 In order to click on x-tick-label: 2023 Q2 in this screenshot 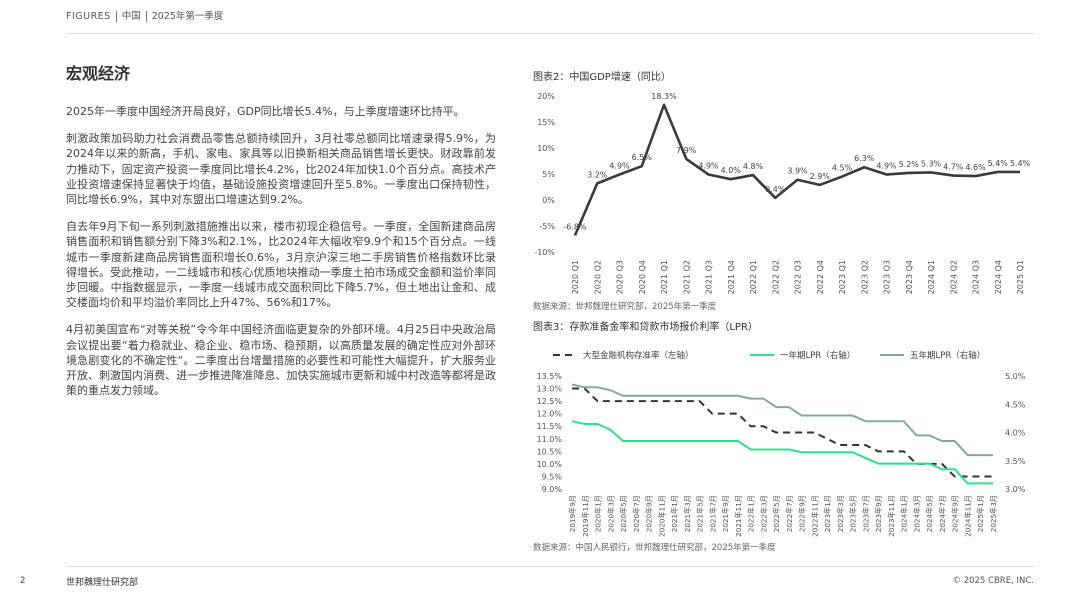, I will do `click(864, 277)`.